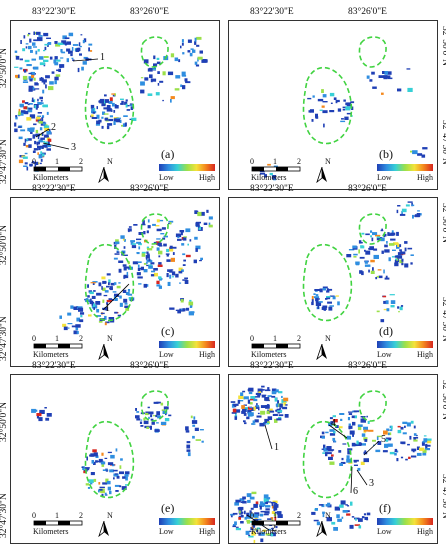 The width and height of the screenshot is (446, 550). Describe the element at coordinates (384, 177) in the screenshot. I see `legend-low-label: Low` at that location.